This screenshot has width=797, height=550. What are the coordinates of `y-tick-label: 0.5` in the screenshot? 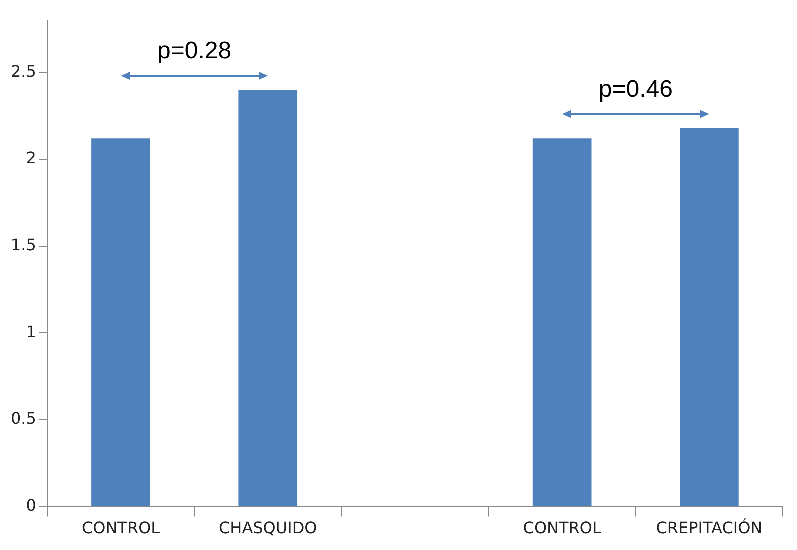 It's located at (23, 418).